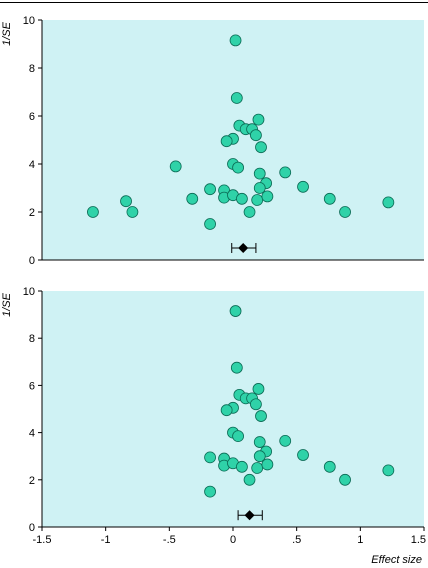 Image resolution: width=428 pixels, height=568 pixels. What do you see at coordinates (169, 540) in the screenshot?
I see `x-tick-label: -.5` at bounding box center [169, 540].